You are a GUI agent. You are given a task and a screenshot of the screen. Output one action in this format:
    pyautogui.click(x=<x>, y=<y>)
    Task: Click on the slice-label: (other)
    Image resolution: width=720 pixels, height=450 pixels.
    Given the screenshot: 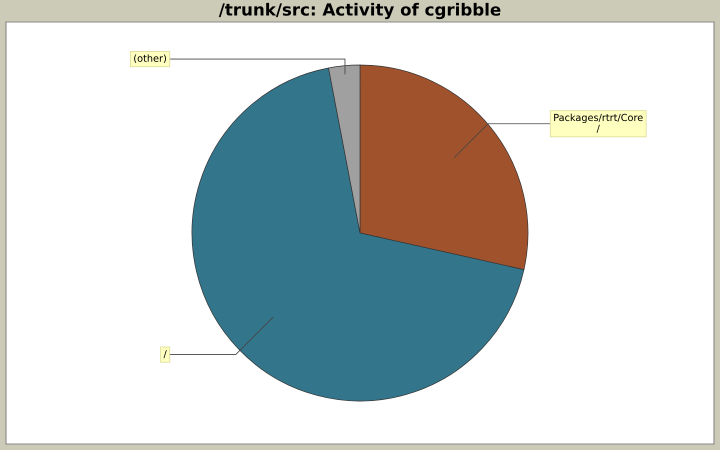 What is the action you would take?
    pyautogui.click(x=150, y=59)
    